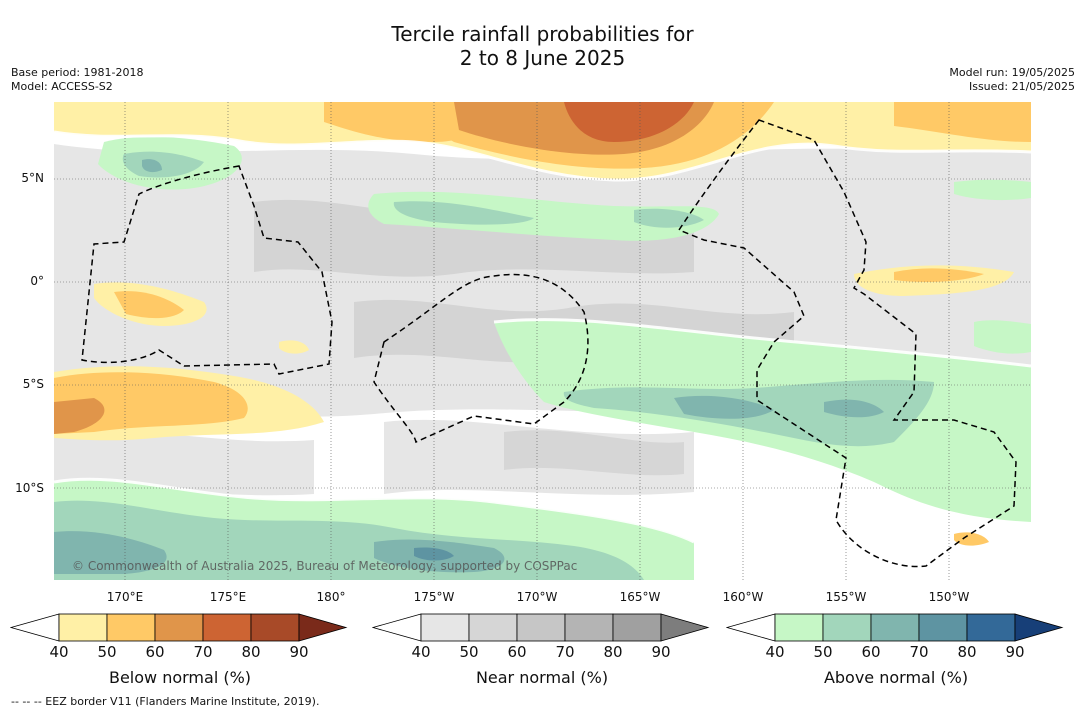  I want to click on issued-date: Issued: 21/05/2025, so click(1021, 86).